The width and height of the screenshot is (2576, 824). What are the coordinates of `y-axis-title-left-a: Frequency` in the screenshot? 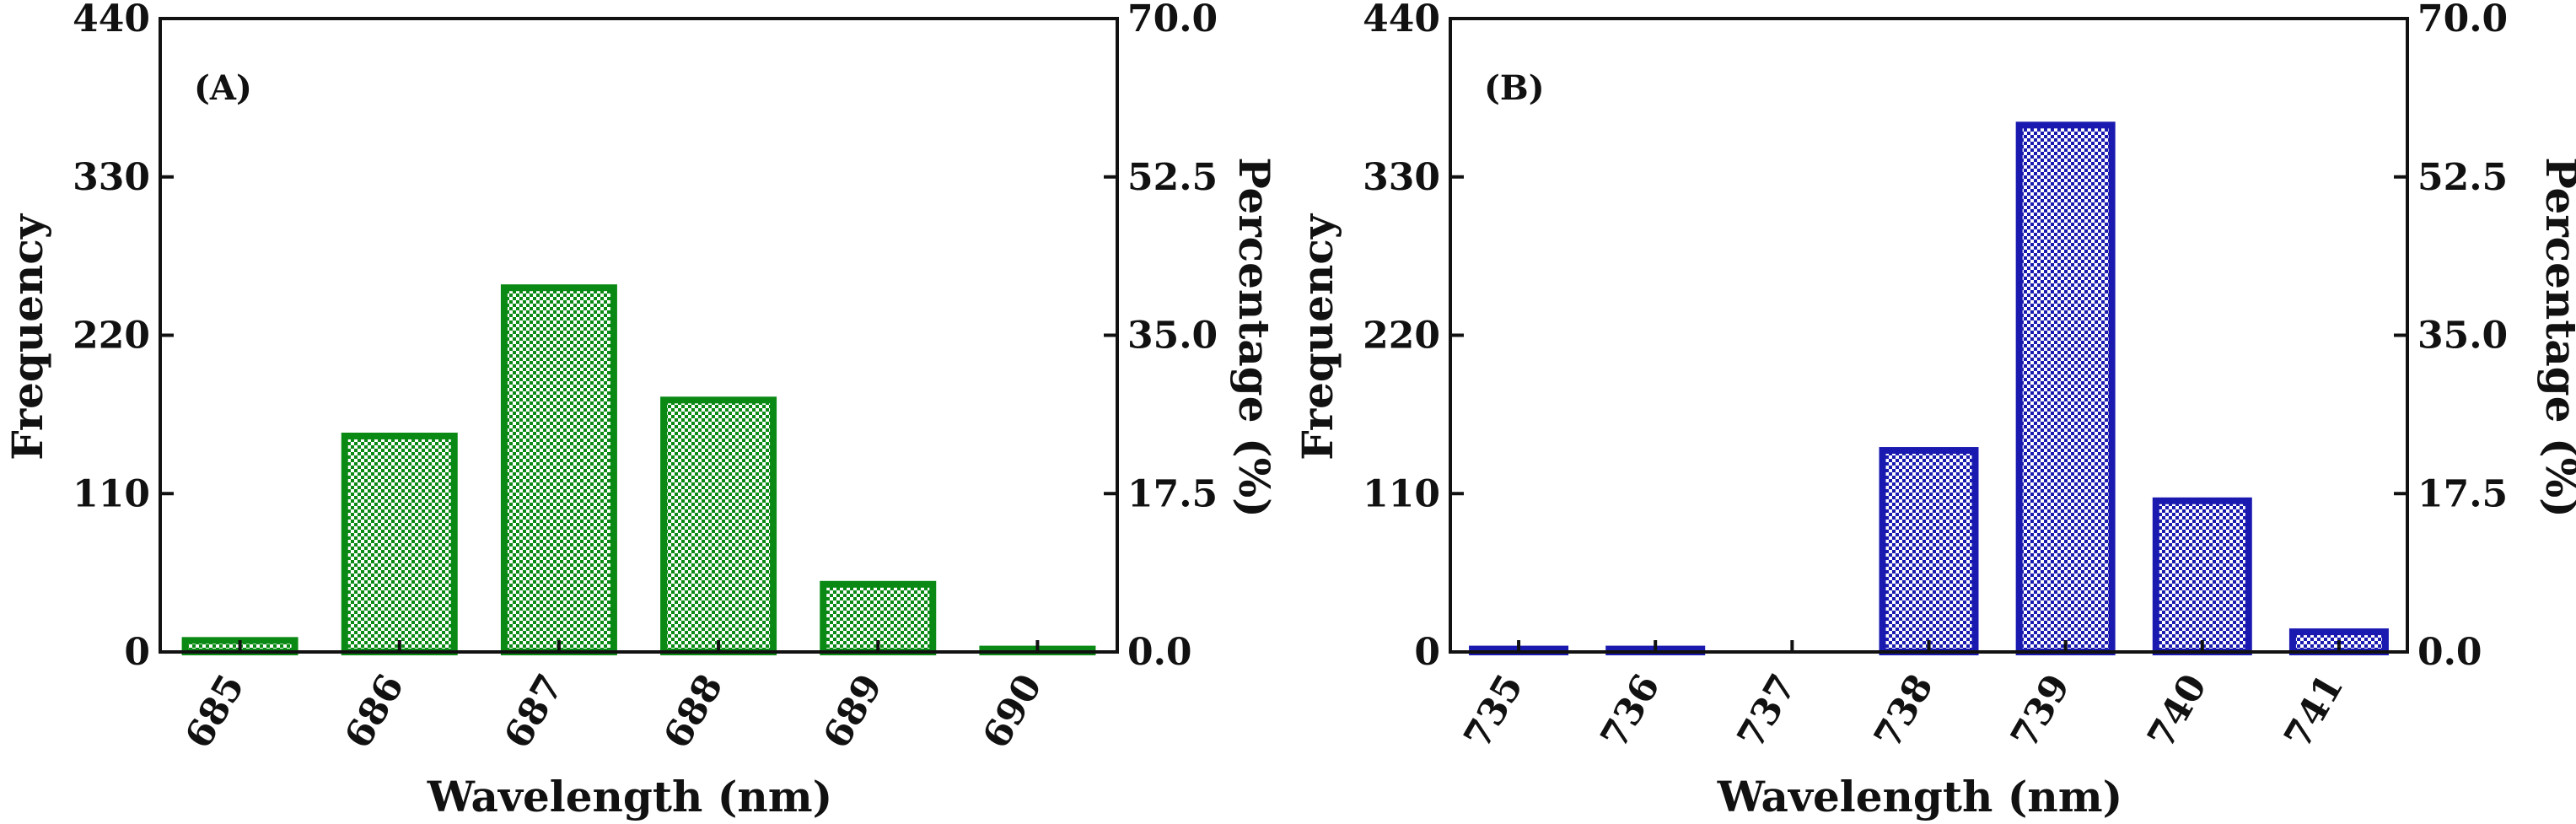 It's located at (27, 336).